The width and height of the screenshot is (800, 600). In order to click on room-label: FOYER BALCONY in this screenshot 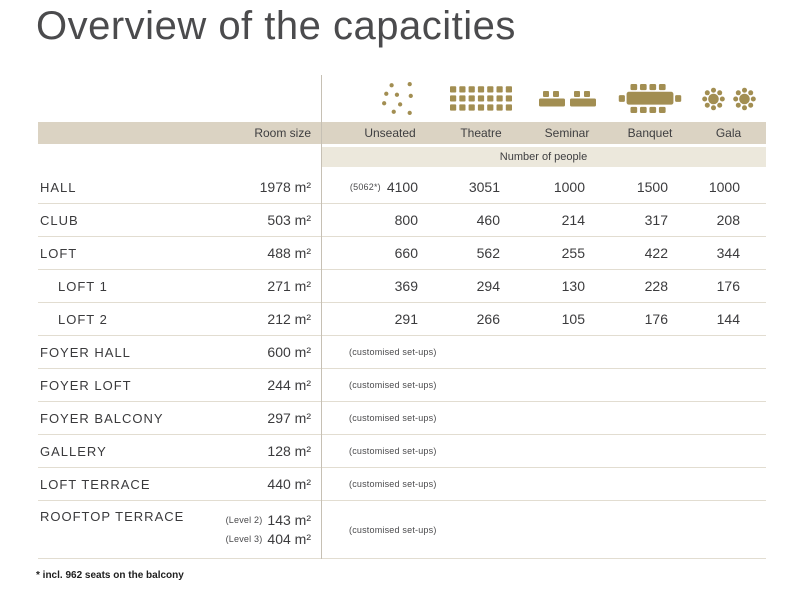, I will do `click(102, 418)`.